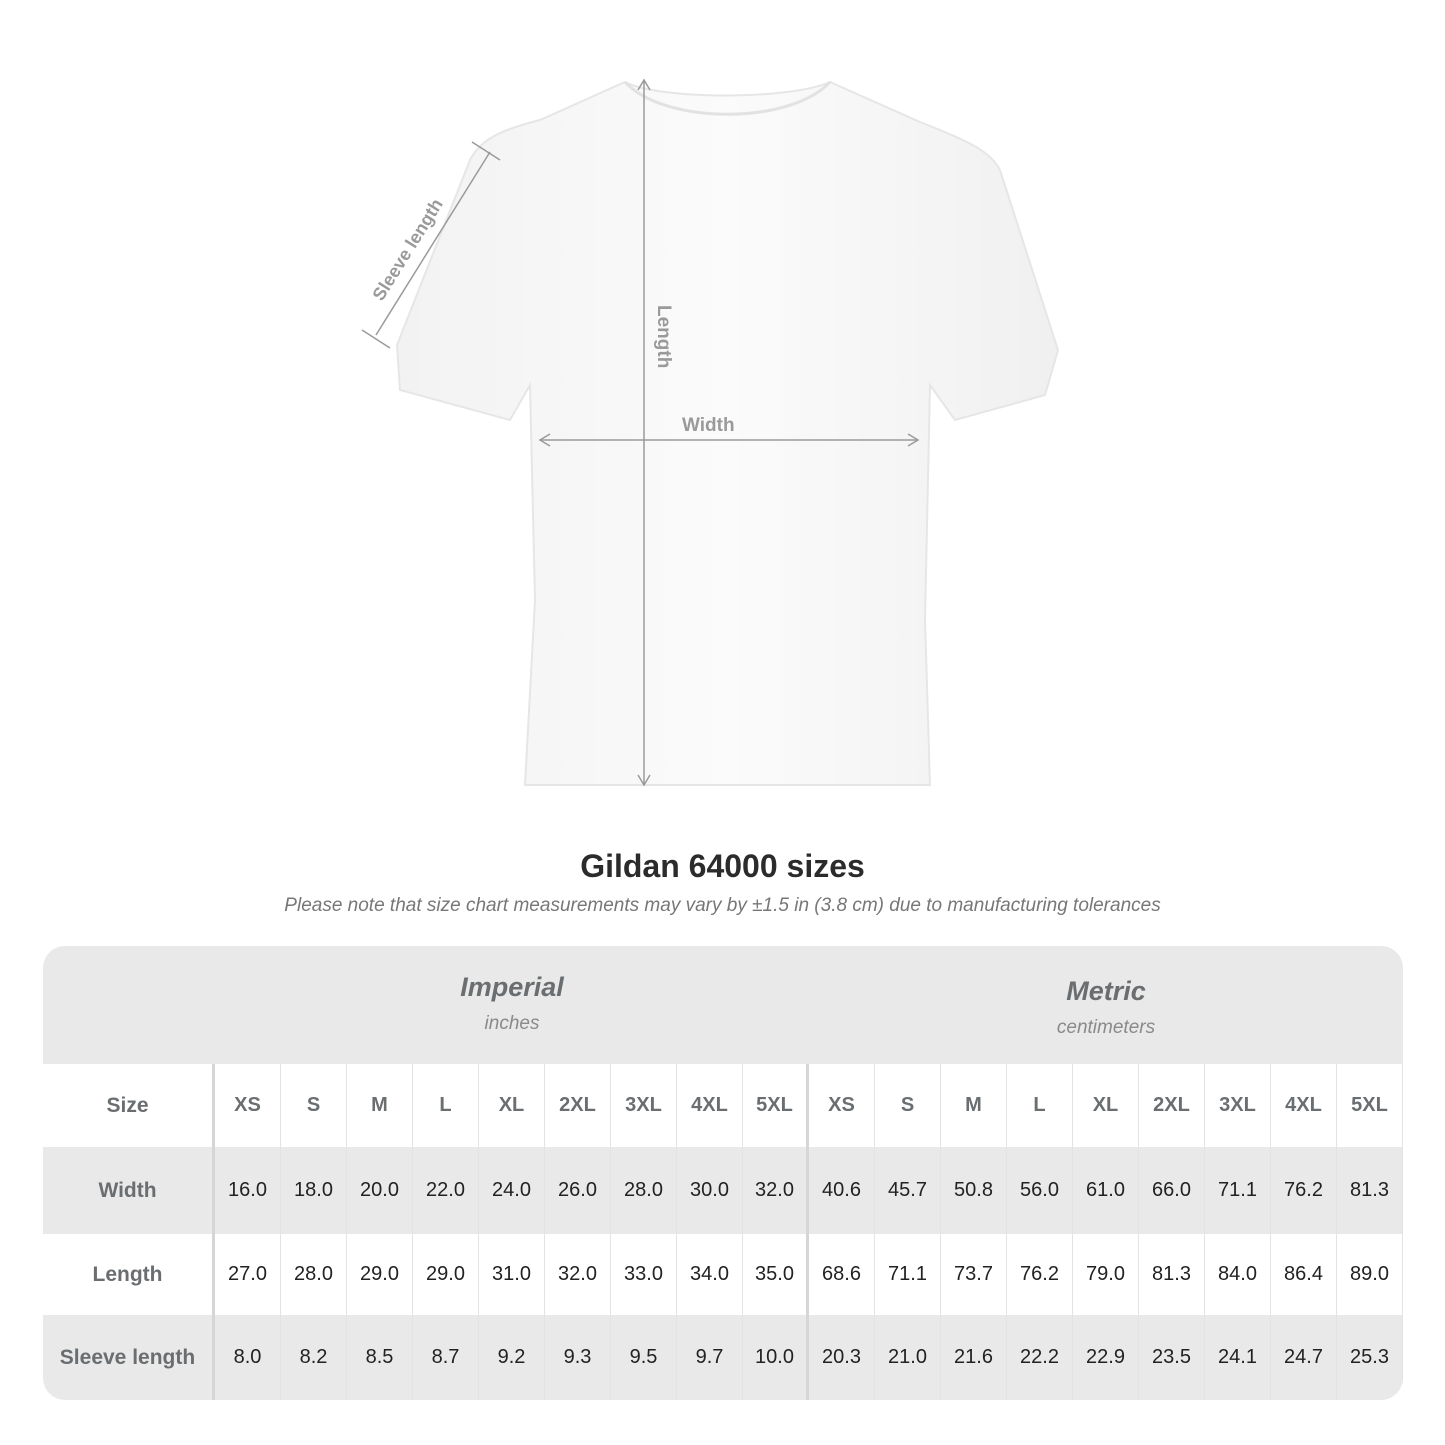  I want to click on table-cell: 9.2, so click(512, 1357).